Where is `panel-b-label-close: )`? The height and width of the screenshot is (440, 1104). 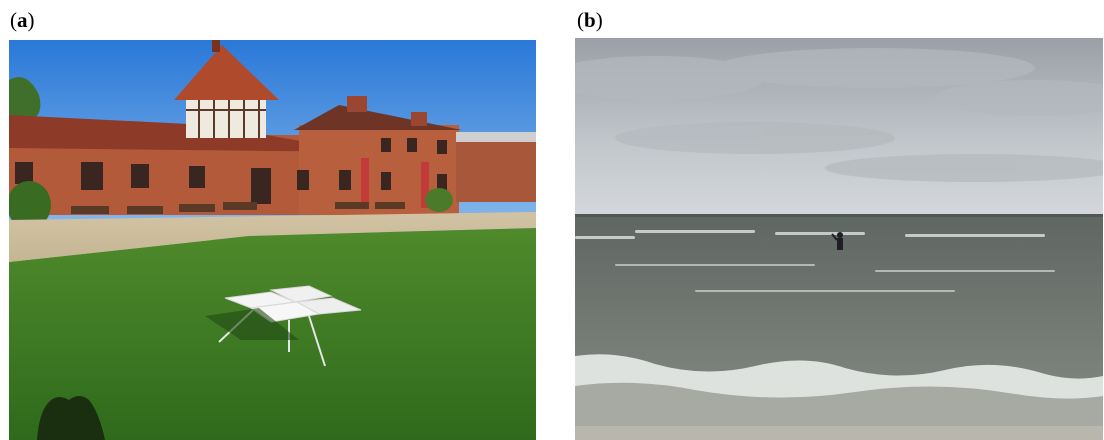 panel-b-label-close: ) is located at coordinates (599, 20).